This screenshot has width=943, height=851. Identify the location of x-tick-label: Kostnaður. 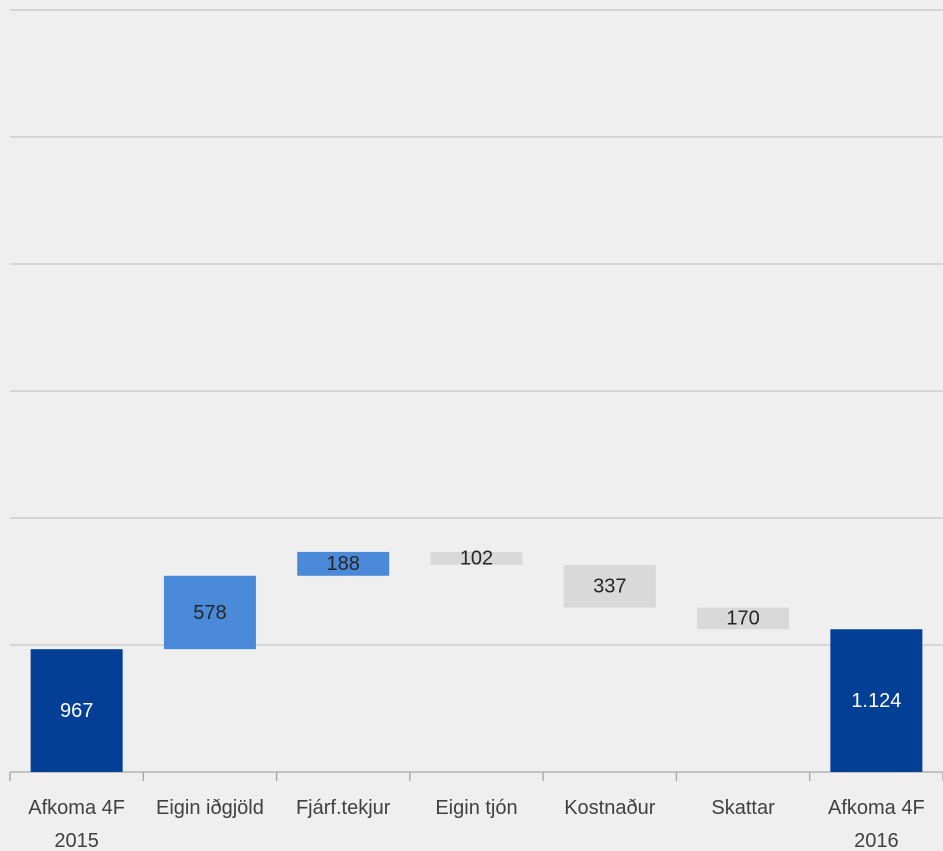
(610, 808).